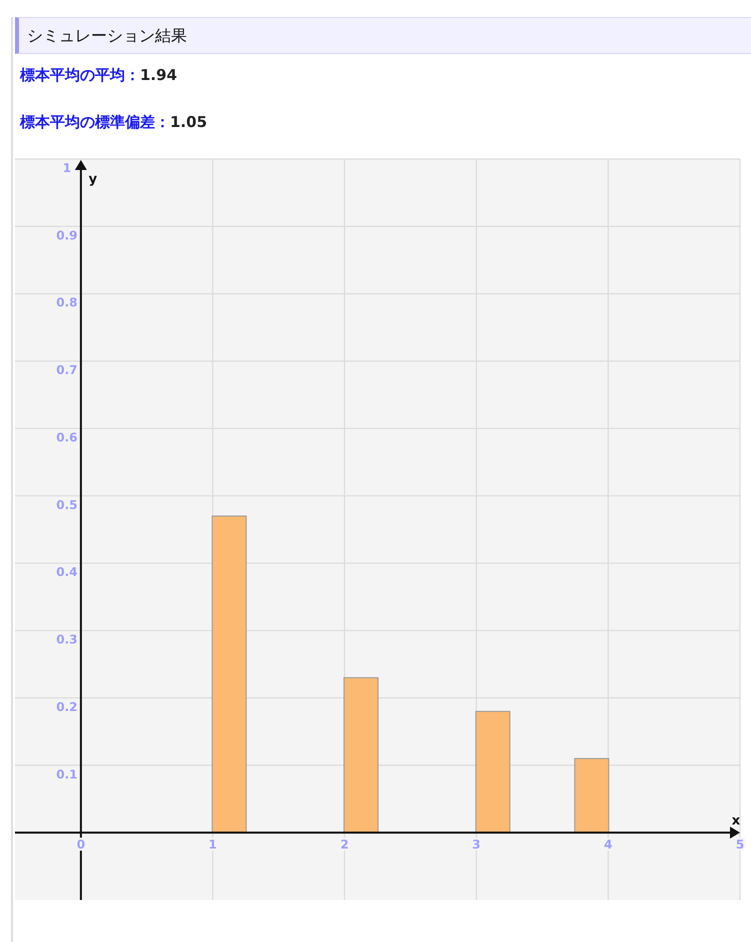  Describe the element at coordinates (383, 35) in the screenshot. I see `chart-title: シミュレーション結果` at that location.